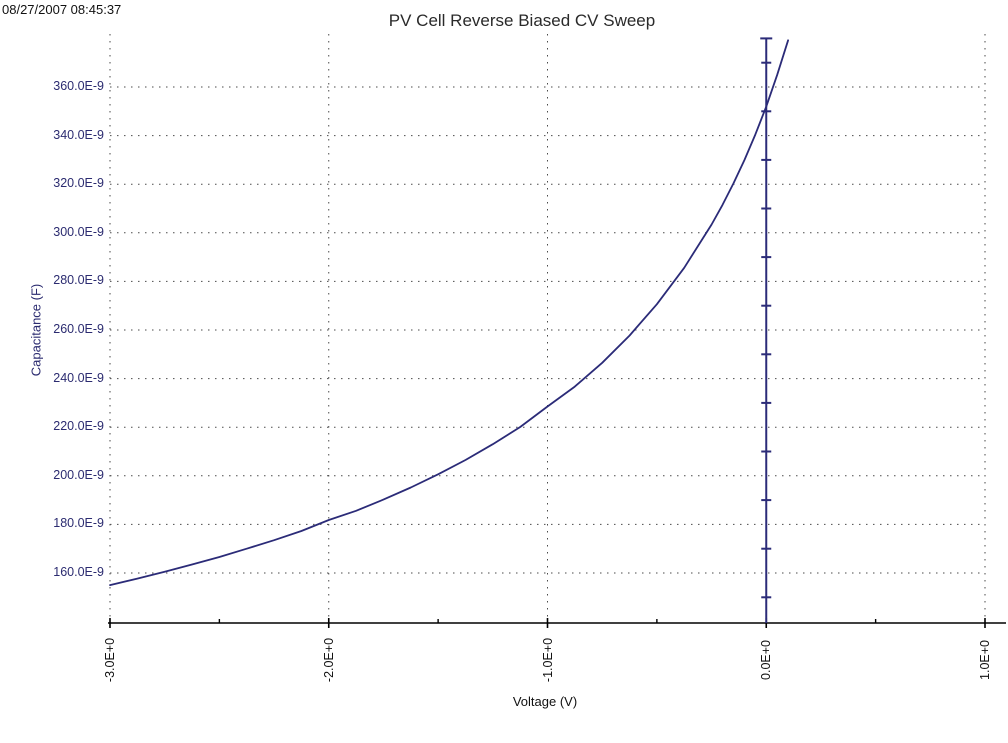 This screenshot has width=1008, height=743. I want to click on y-tick-label: 240.0E-9, so click(78, 377).